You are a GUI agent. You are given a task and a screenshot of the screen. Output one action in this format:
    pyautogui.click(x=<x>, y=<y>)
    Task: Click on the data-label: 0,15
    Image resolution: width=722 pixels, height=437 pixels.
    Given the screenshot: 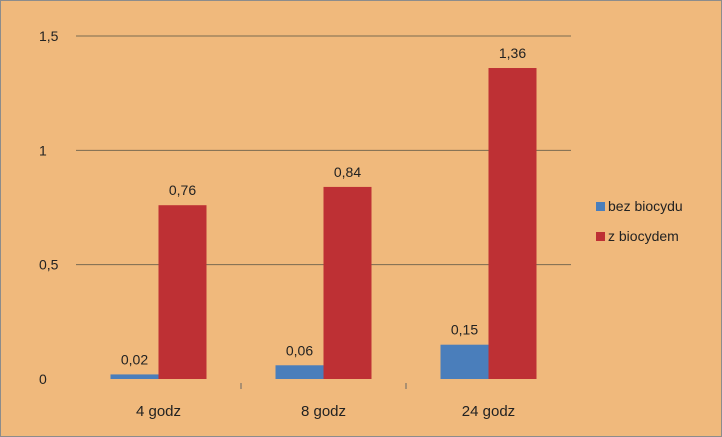 What is the action you would take?
    pyautogui.click(x=464, y=330)
    